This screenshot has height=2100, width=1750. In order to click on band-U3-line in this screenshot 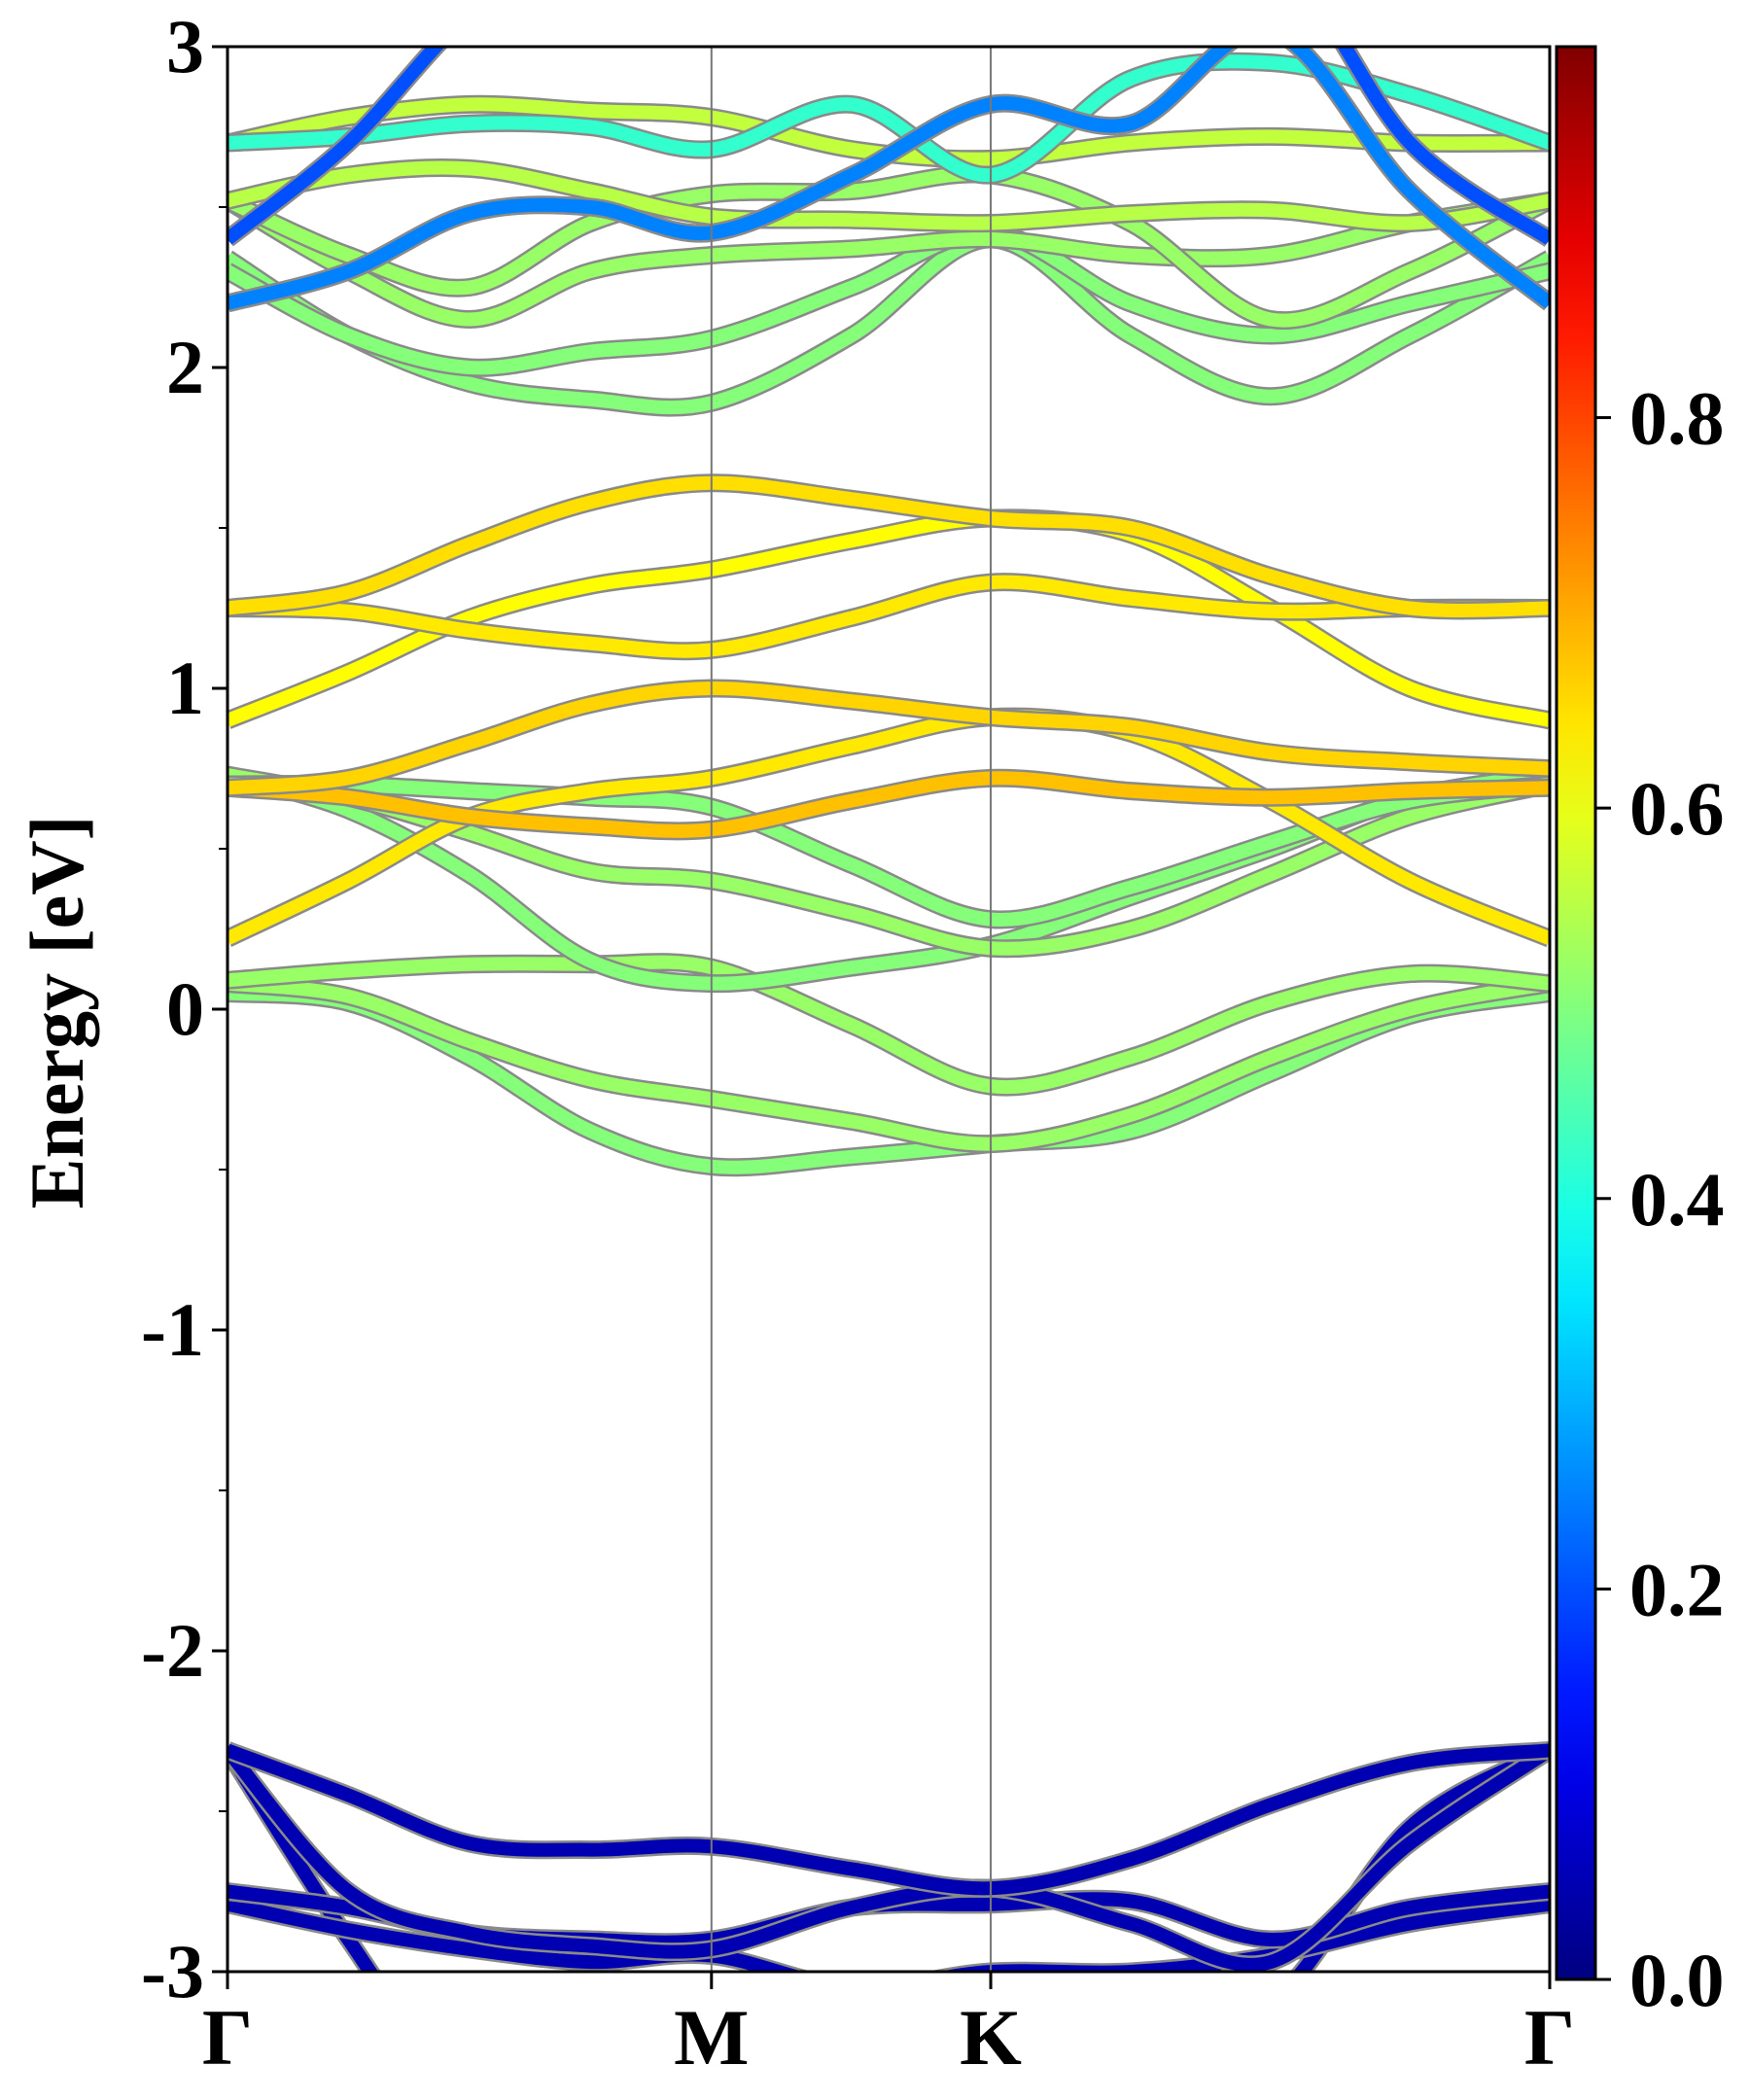, I will do `click(889, 260)`.